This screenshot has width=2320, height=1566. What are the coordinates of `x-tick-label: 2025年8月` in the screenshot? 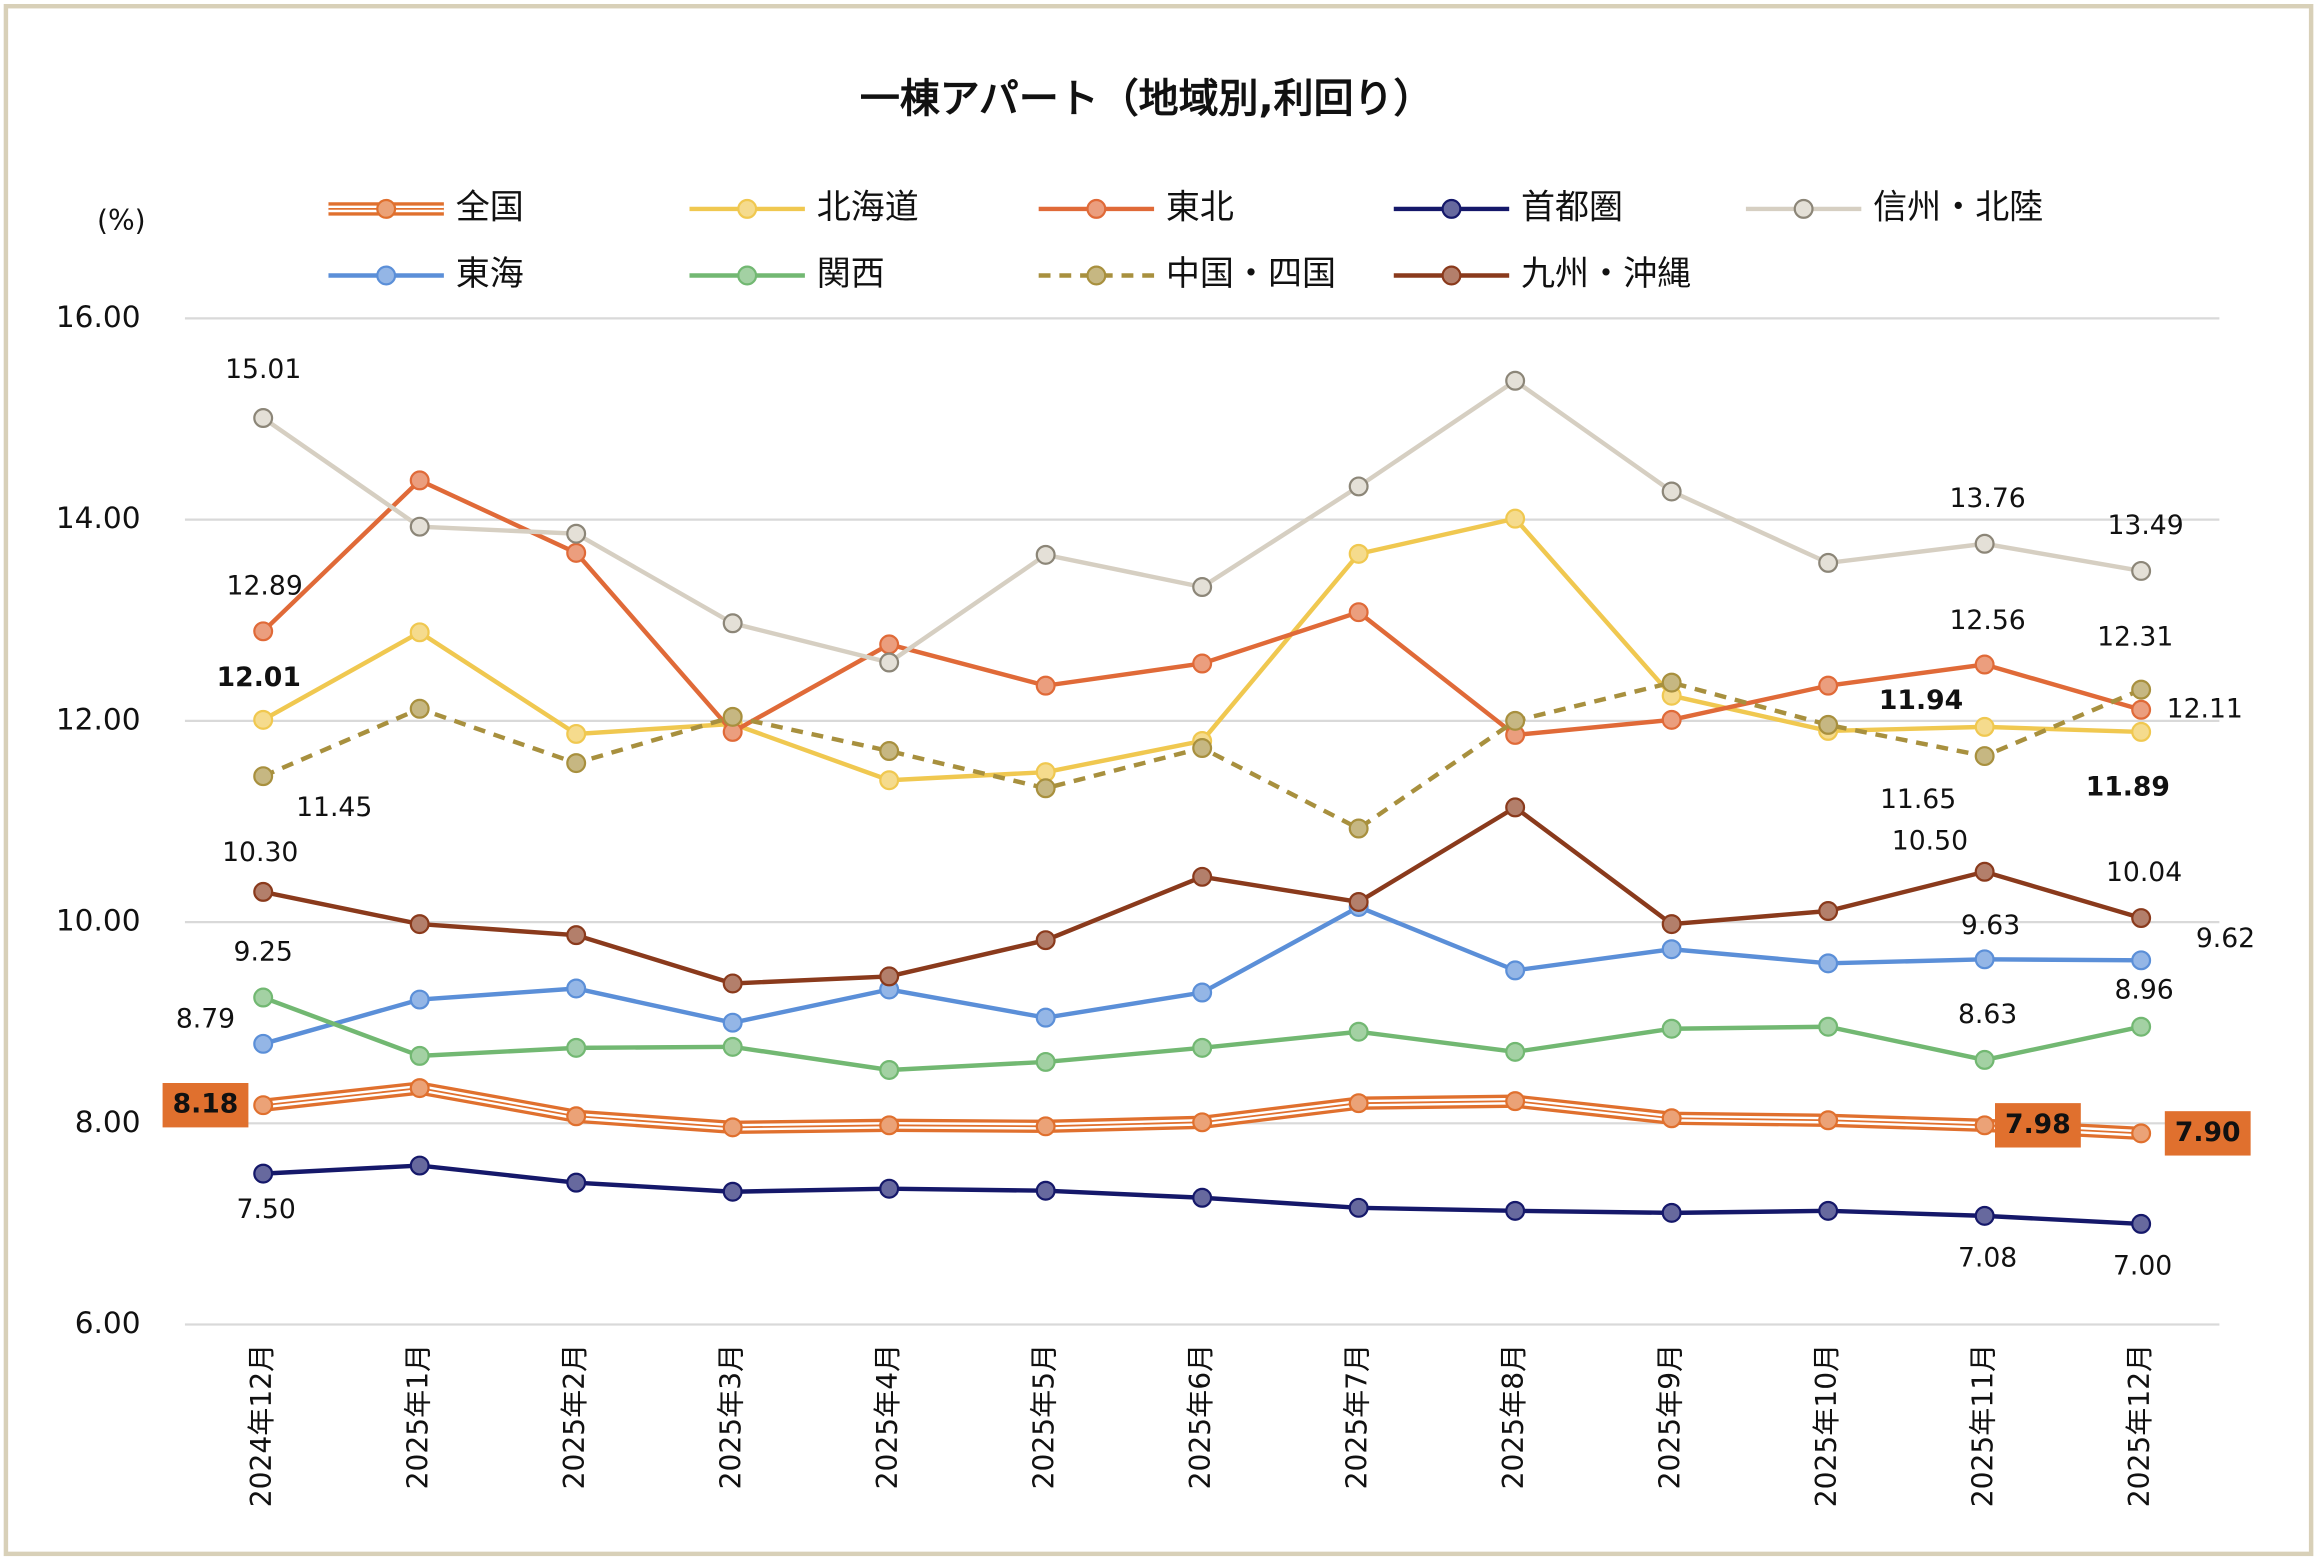 It's located at (1513, 1417).